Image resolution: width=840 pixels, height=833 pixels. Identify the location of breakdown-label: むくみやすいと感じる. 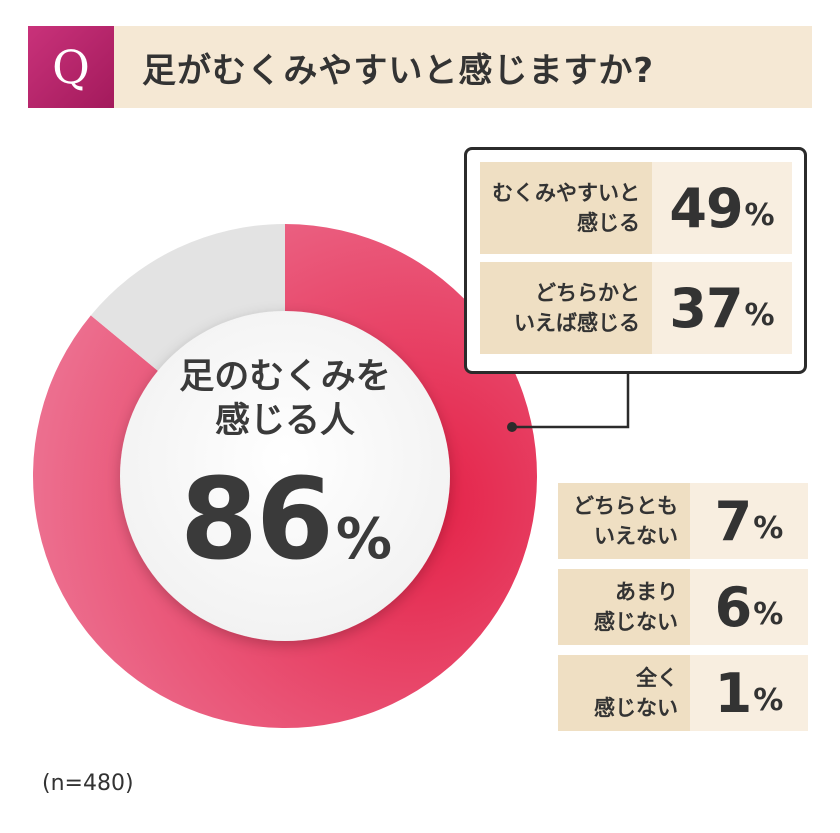
(566, 208).